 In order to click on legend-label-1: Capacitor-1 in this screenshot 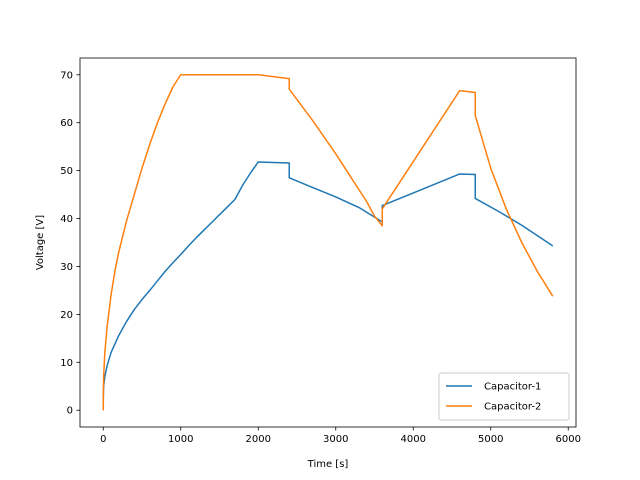, I will do `click(512, 387)`.